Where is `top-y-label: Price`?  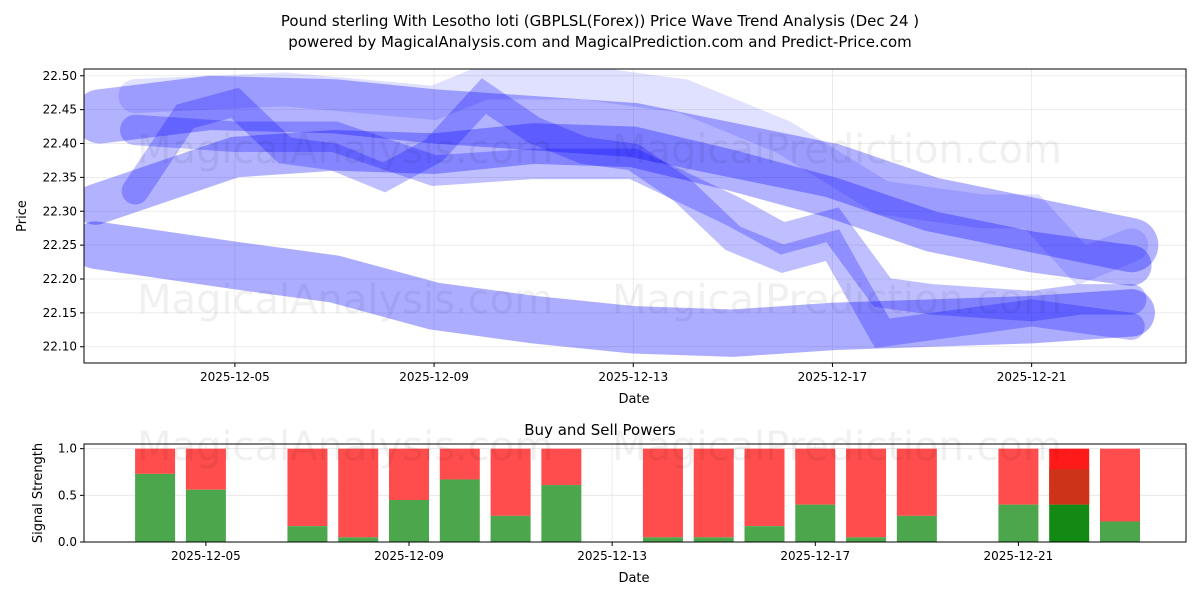 top-y-label: Price is located at coordinates (22, 216).